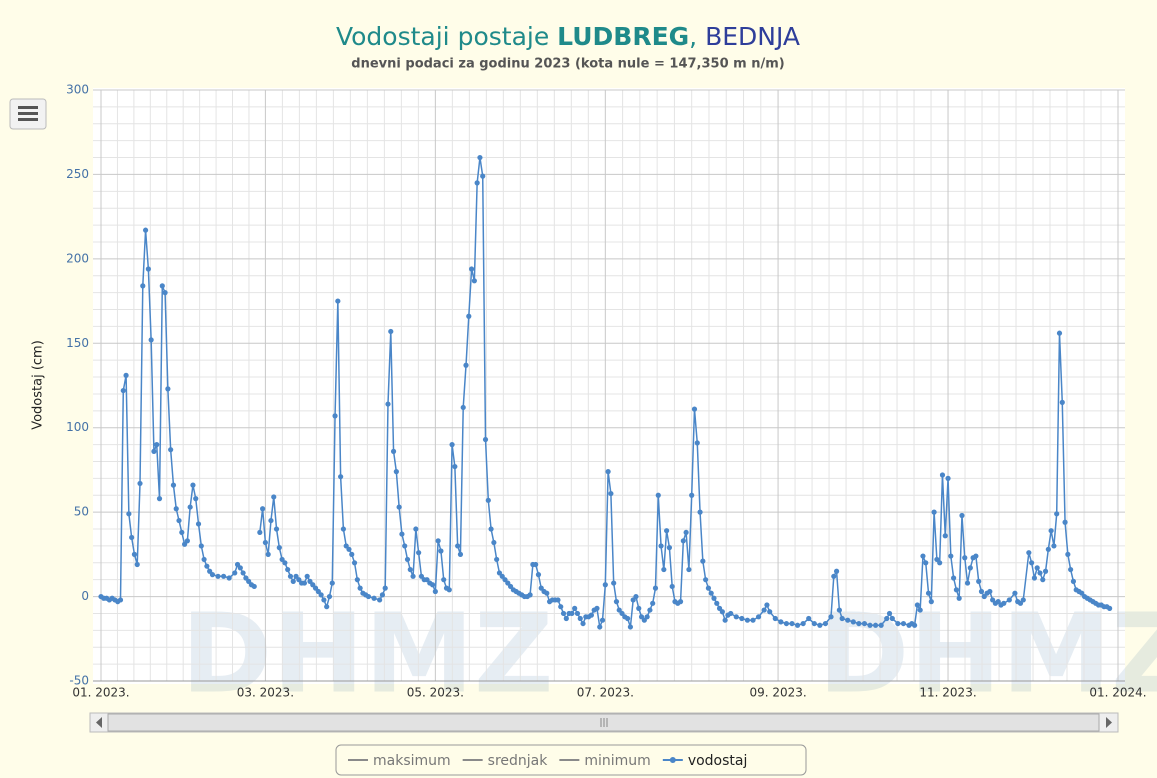 Image resolution: width=1157 pixels, height=778 pixels. Describe the element at coordinates (77, 343) in the screenshot. I see `y-tick-label: 150` at that location.